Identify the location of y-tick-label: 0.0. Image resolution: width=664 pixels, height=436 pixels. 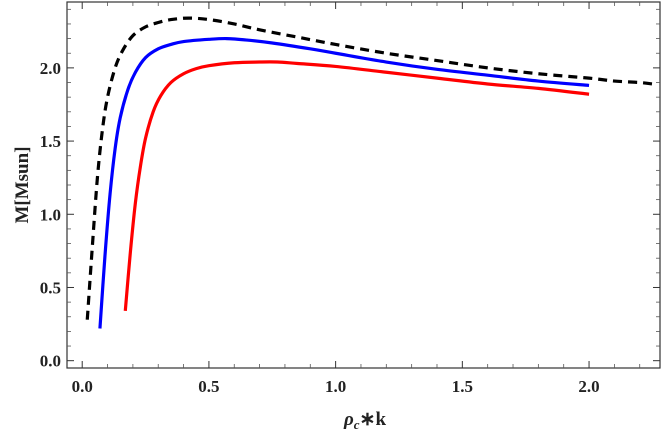
(50, 361).